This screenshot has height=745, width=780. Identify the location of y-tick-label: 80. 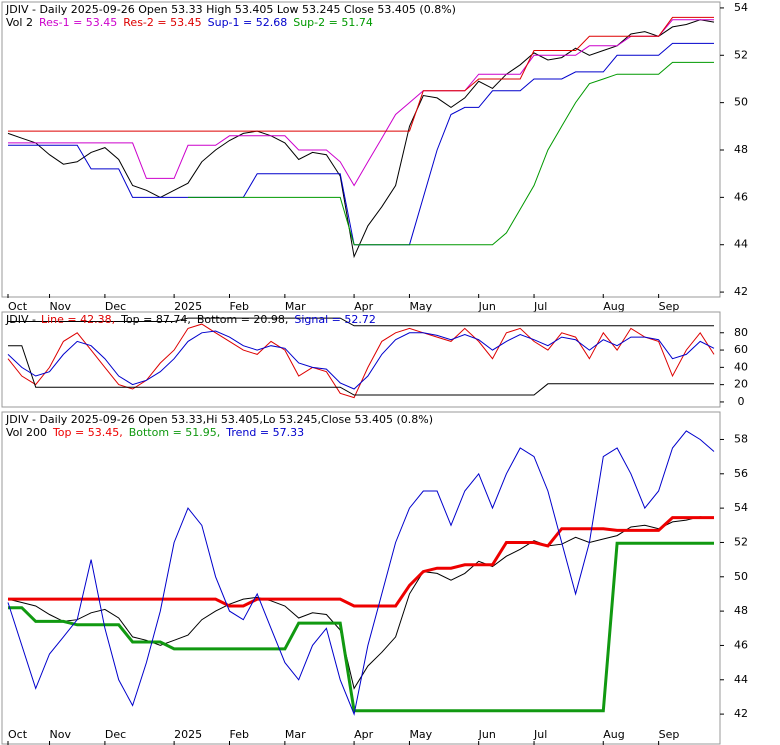
(741, 332).